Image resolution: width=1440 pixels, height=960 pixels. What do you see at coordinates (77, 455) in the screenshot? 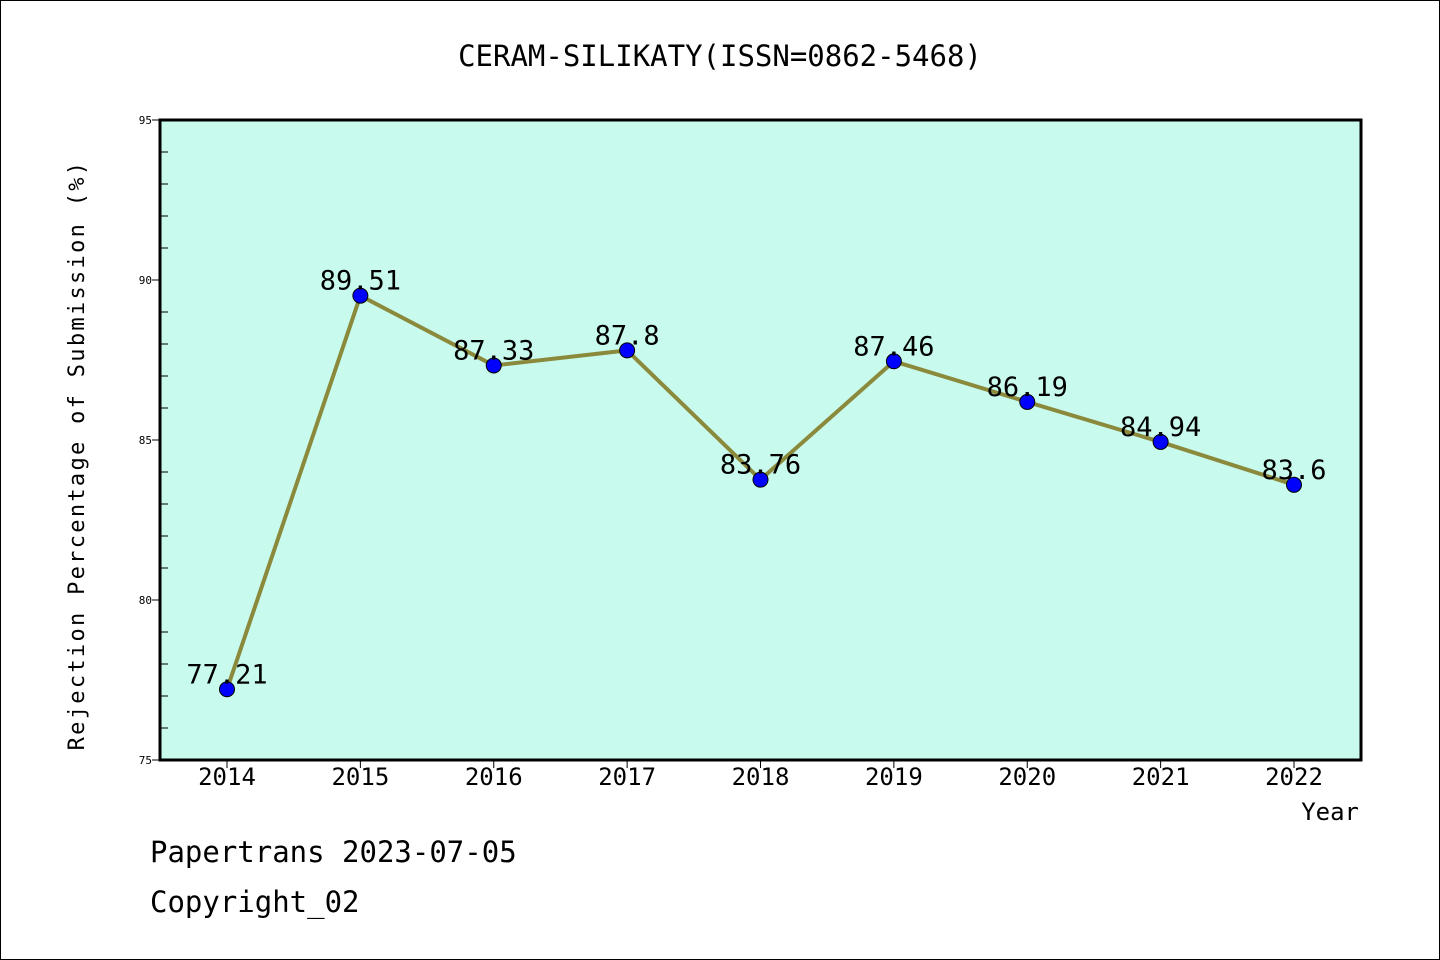
I see `y-axis-label: Rejection Percentage of Submission (%)` at bounding box center [77, 455].